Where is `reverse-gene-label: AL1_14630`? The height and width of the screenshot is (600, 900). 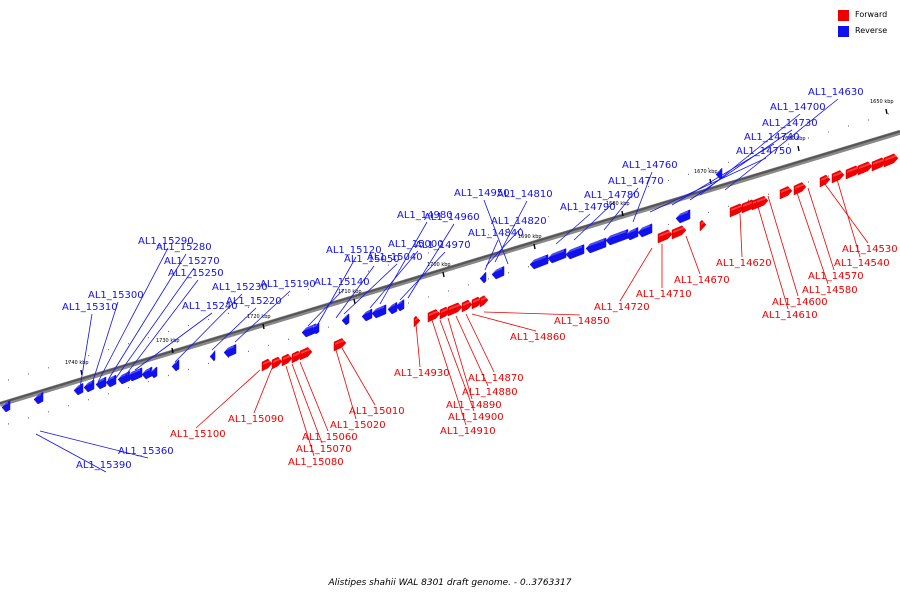
reverse-gene-label: AL1_14630 is located at coordinates (836, 92).